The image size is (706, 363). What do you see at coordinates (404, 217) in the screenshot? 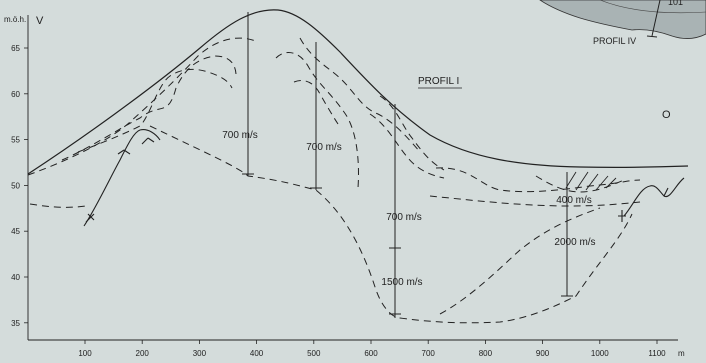
I see `velocity-label-650a: 700 m/s` at bounding box center [404, 217].